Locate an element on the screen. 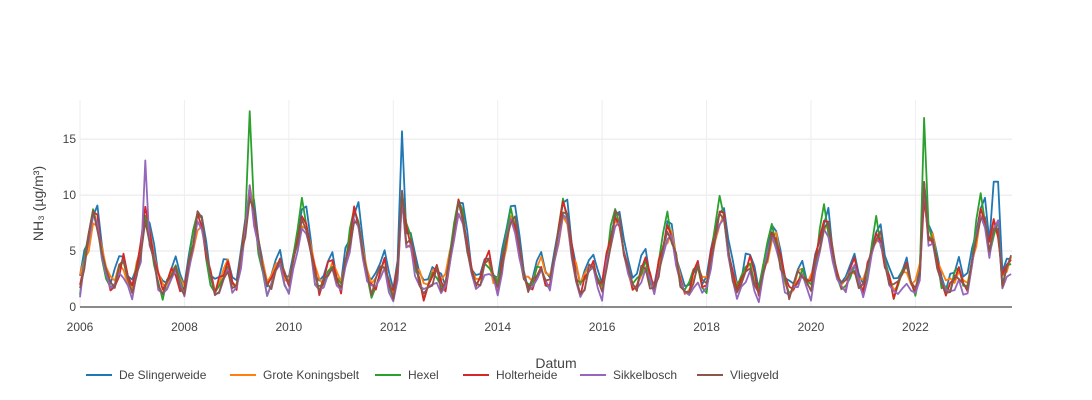 Image resolution: width=1092 pixels, height=400 pixels. y-axis-ticks: 0 5 10 15 is located at coordinates (70, 223).